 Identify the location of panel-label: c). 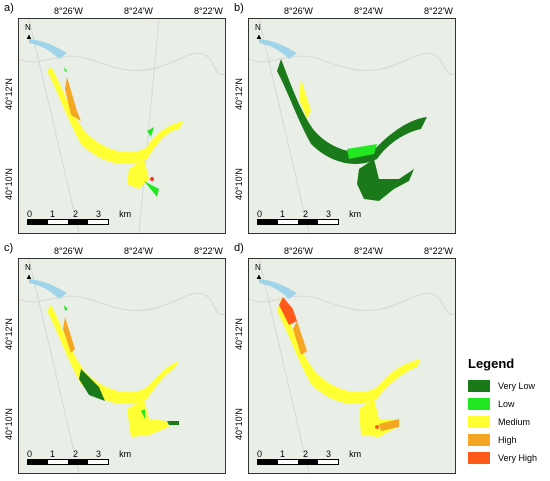
(9, 248).